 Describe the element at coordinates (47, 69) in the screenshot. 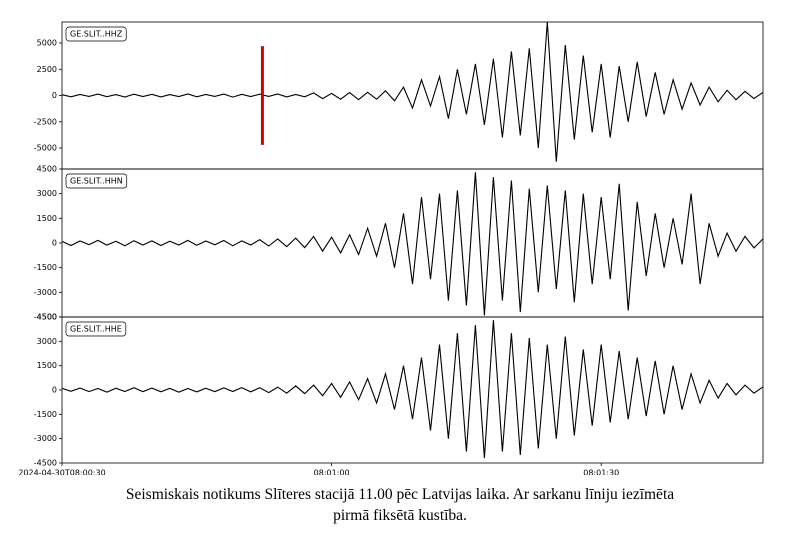

I see `y-tick-label: 2500` at that location.